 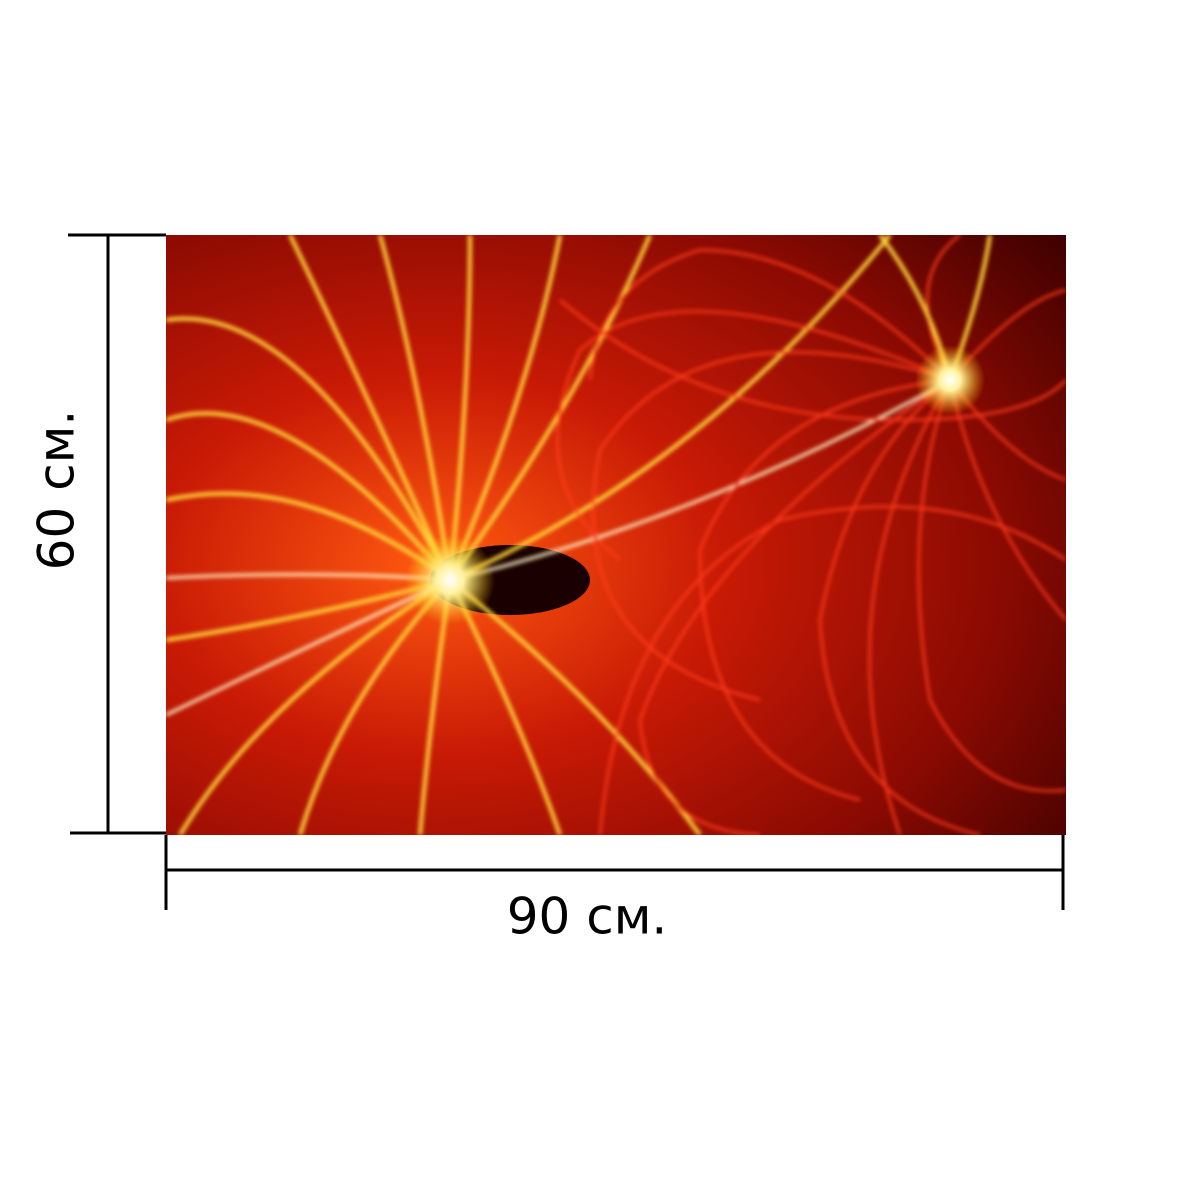 I want to click on height-dimension: 60 см., so click(x=97, y=534).